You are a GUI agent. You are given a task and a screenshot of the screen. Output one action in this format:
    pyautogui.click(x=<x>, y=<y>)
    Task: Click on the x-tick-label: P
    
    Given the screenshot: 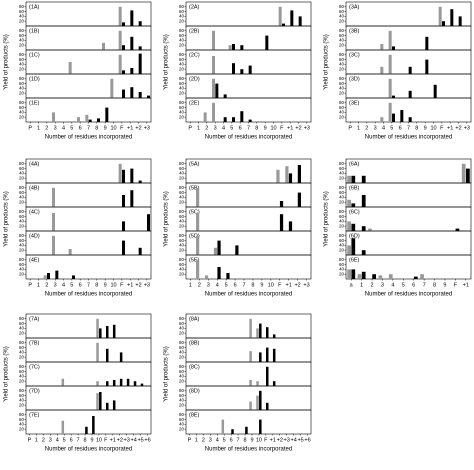 What is the action you would take?
    pyautogui.click(x=30, y=128)
    